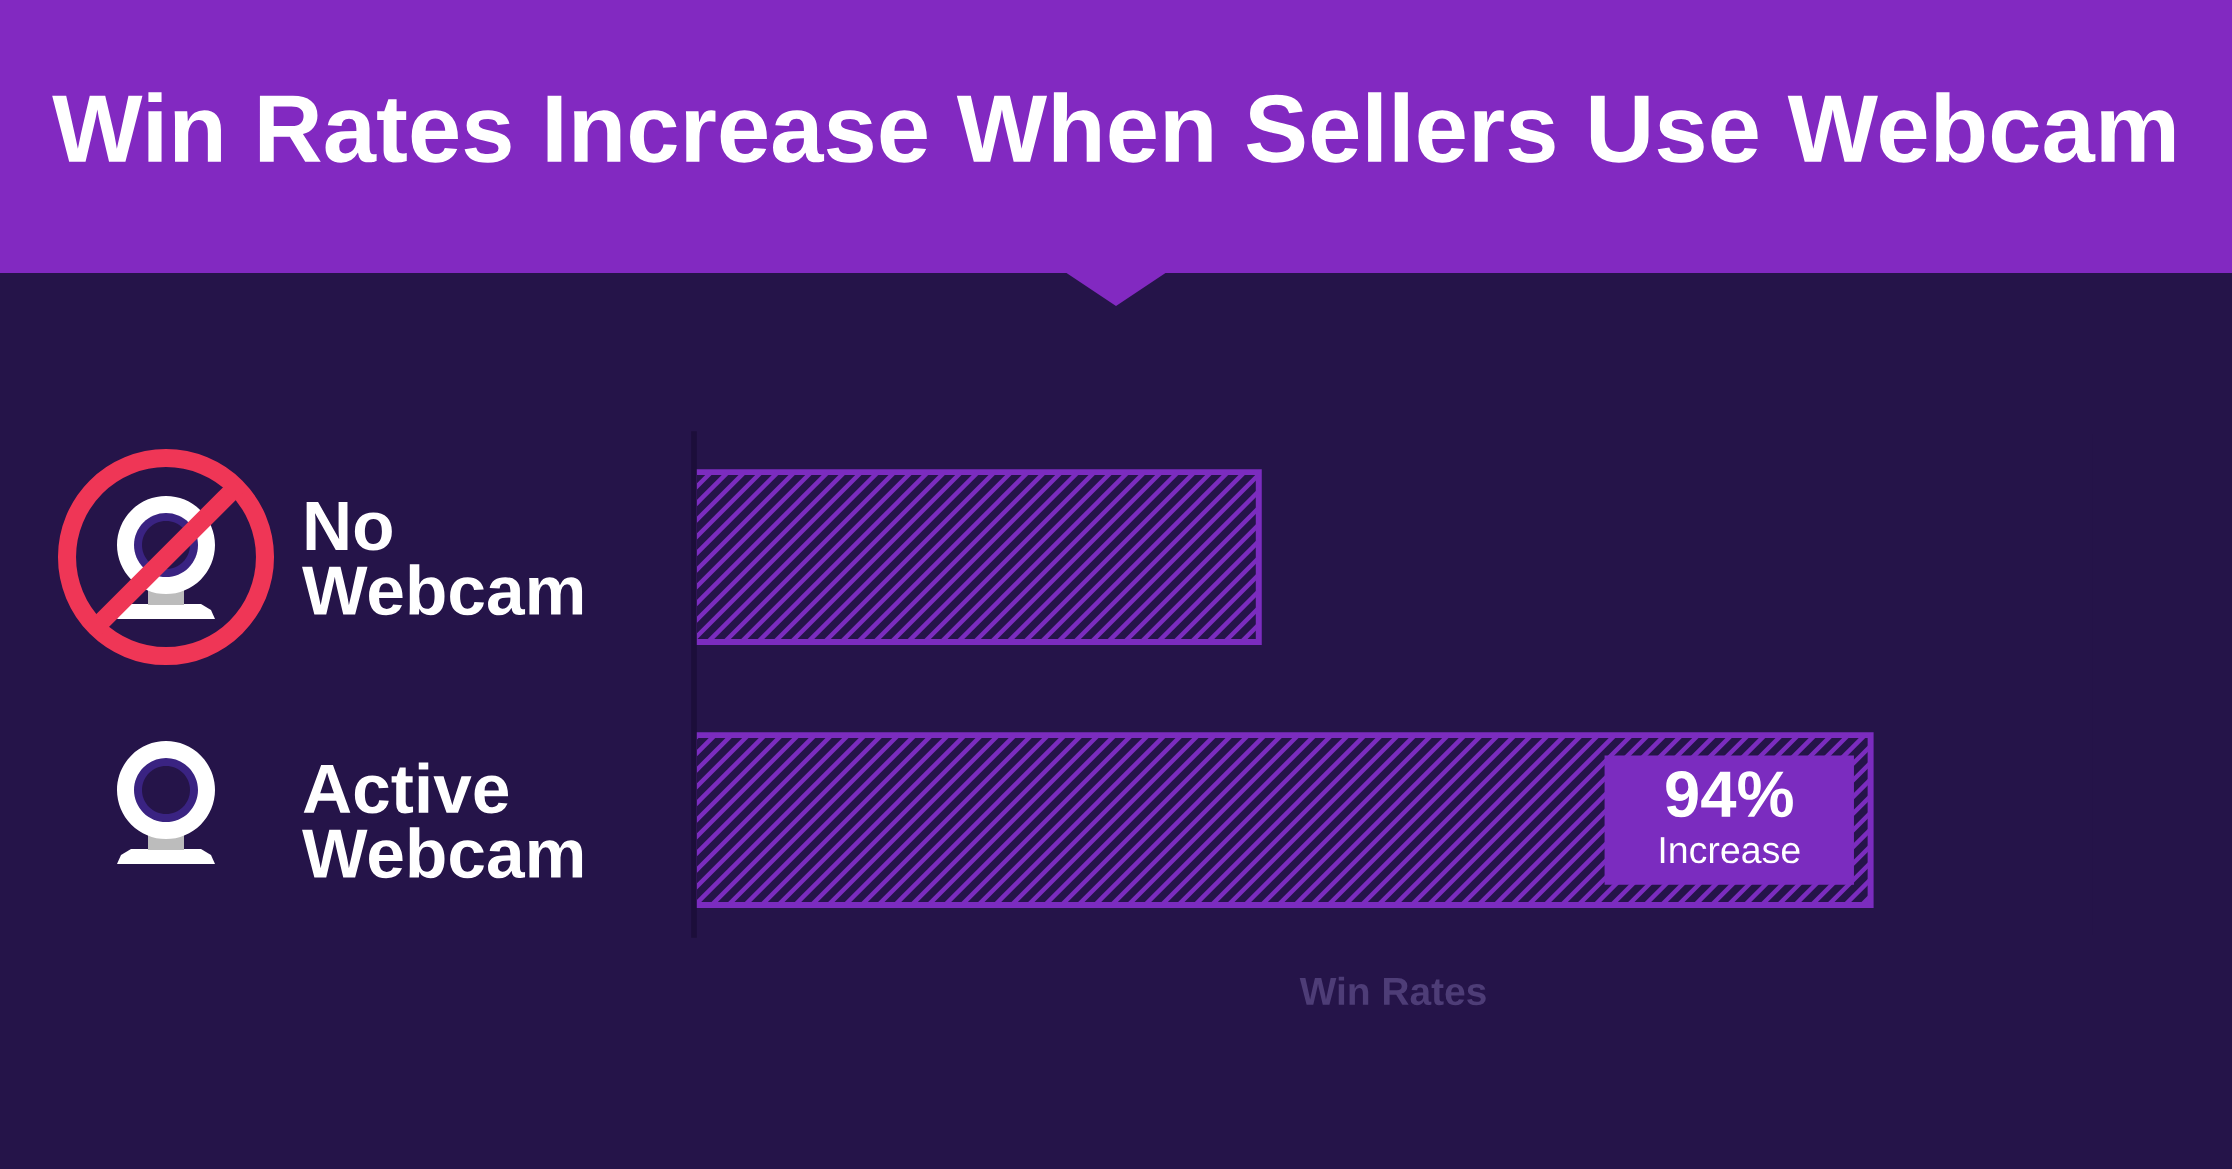  What do you see at coordinates (1113, 127) in the screenshot?
I see `chart-title: Win Rates Increase When Sellers Use Webcam` at bounding box center [1113, 127].